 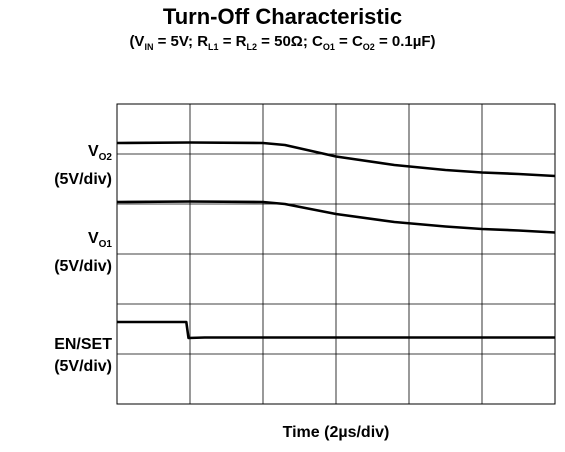 I want to click on trace-vo1, so click(x=336, y=217).